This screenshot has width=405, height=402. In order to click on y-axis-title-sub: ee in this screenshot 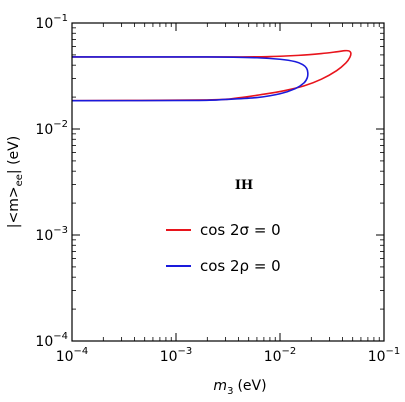, I will do `click(19, 180)`.